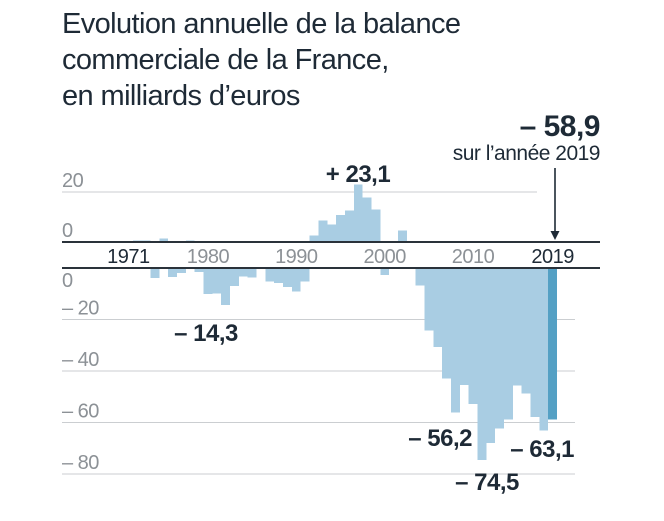 The image size is (664, 521). I want to click on bar-1995, so click(340, 228).